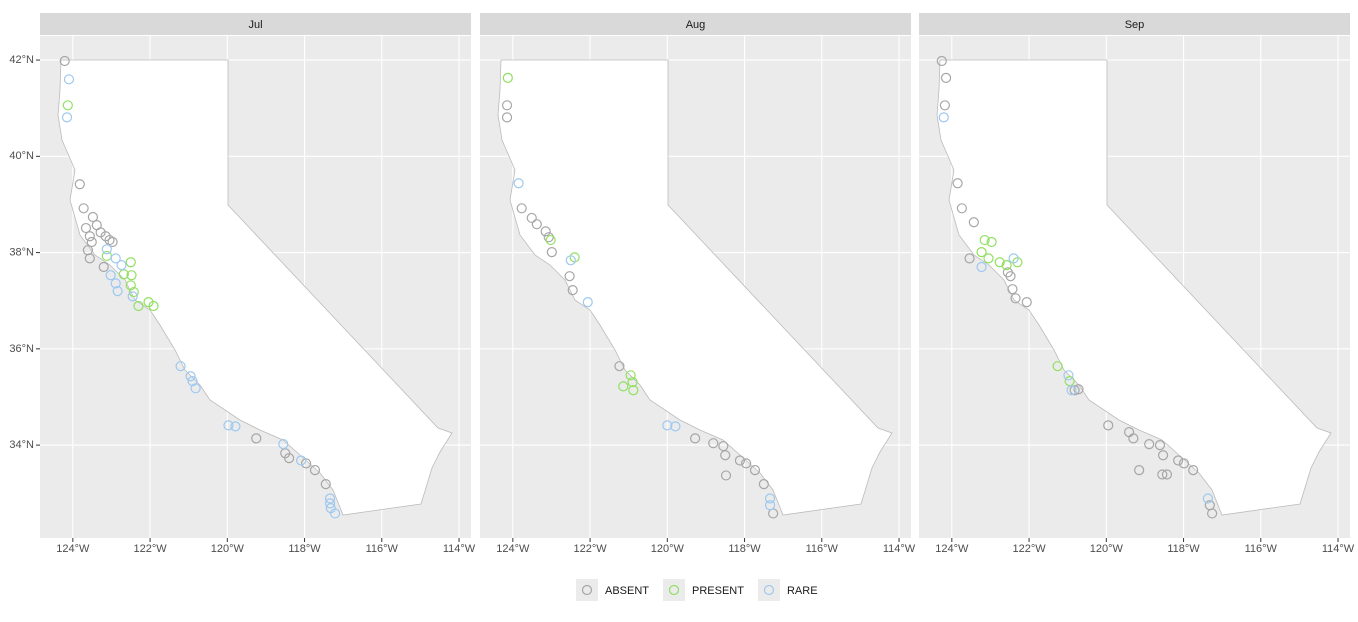 This screenshot has height=622, width=1358. I want to click on legend-label: RARE, so click(802, 591).